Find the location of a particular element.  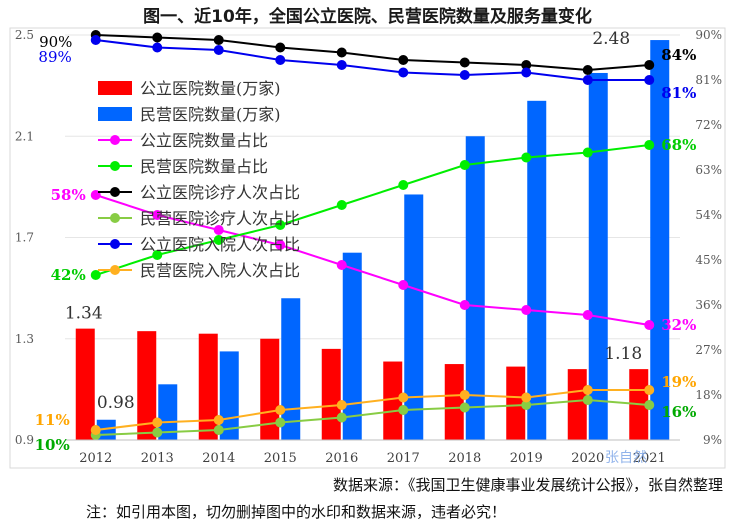

legend-label: 民营医院入院人次占比 is located at coordinates (220, 270).